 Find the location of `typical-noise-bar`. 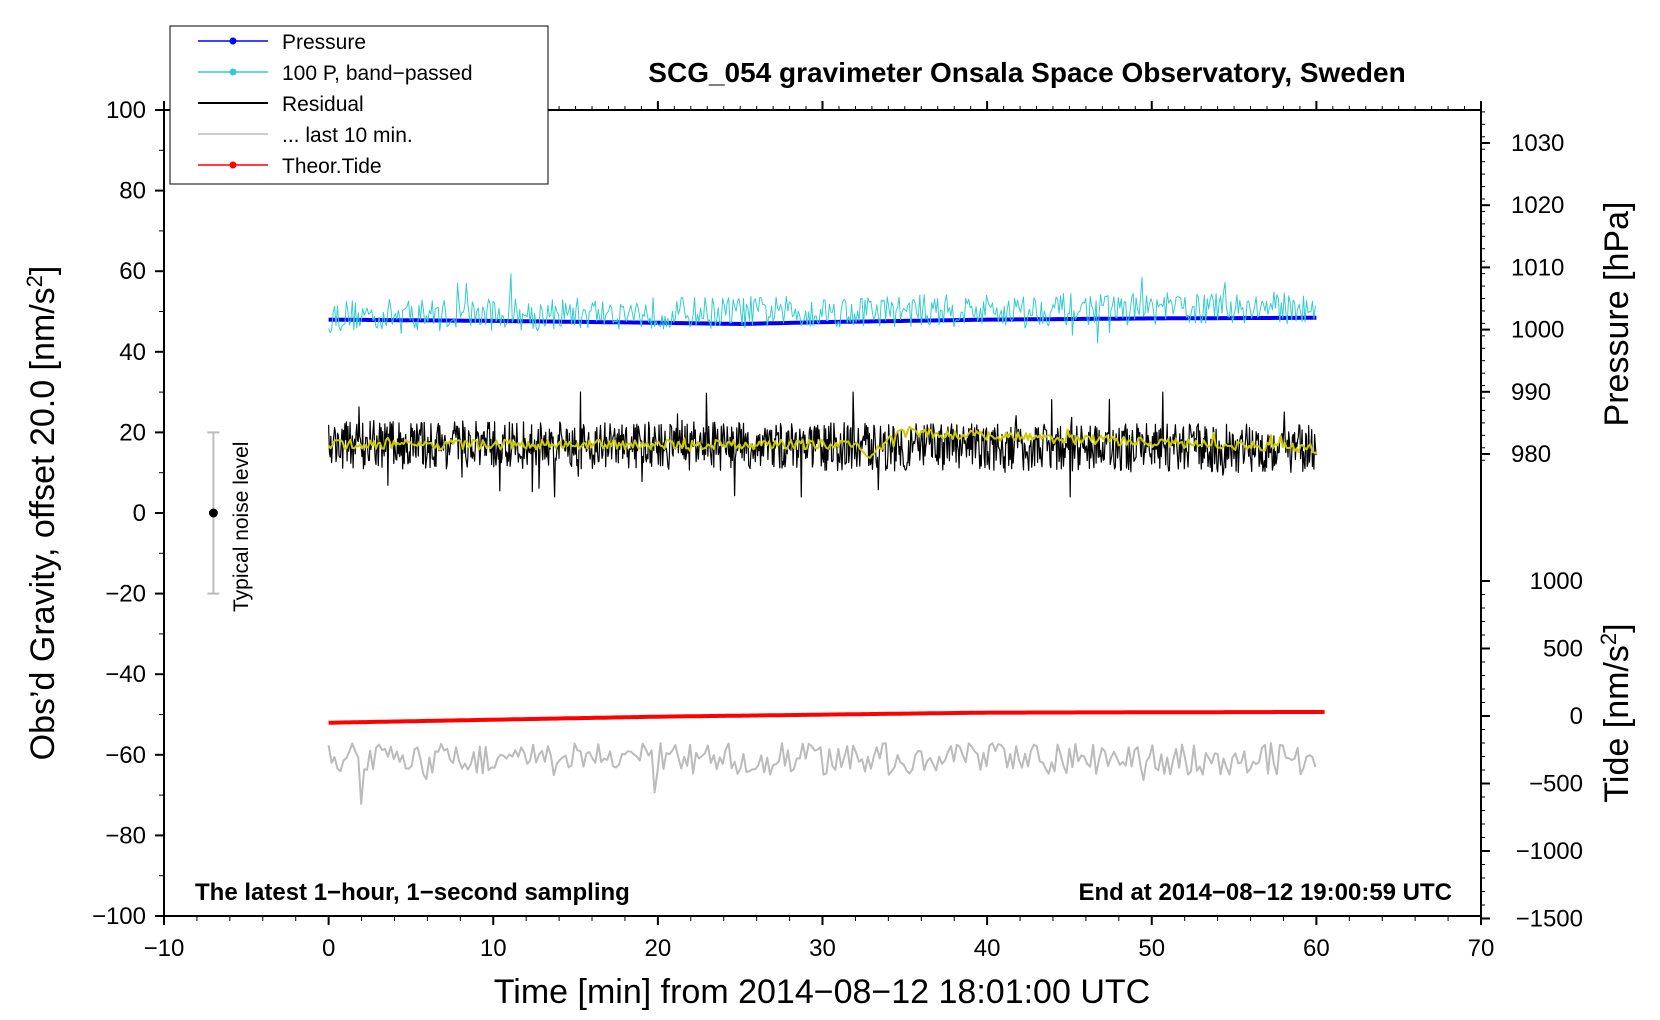

typical-noise-bar is located at coordinates (213, 513).